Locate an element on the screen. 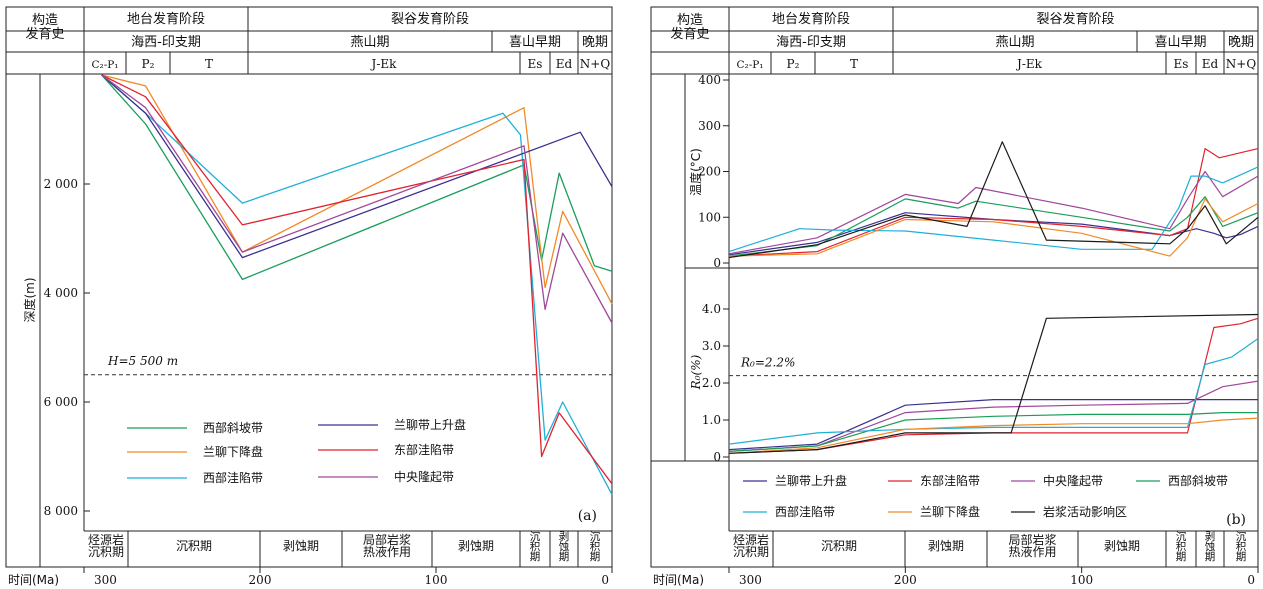 The height and width of the screenshot is (589, 1263). y-tick-label: 300 is located at coordinates (709, 126).